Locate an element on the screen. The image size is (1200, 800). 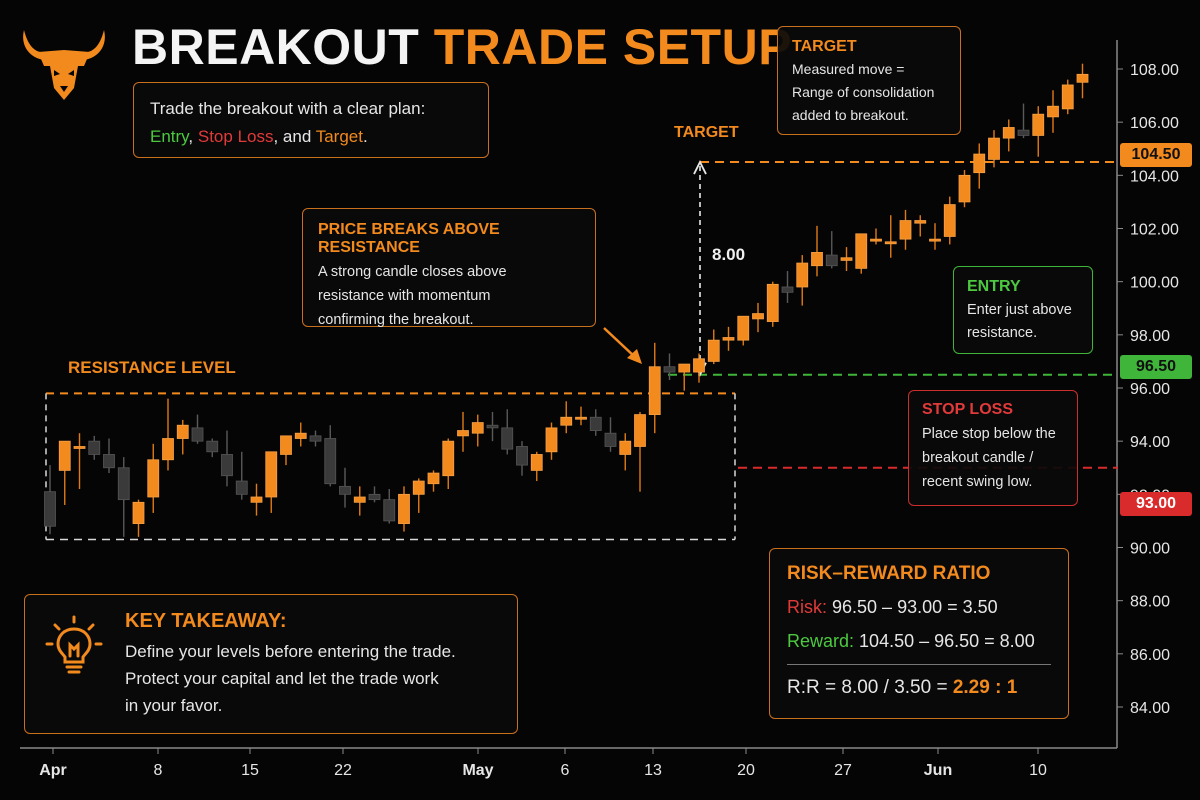
target-line-3: added to breakout. is located at coordinates (850, 115).